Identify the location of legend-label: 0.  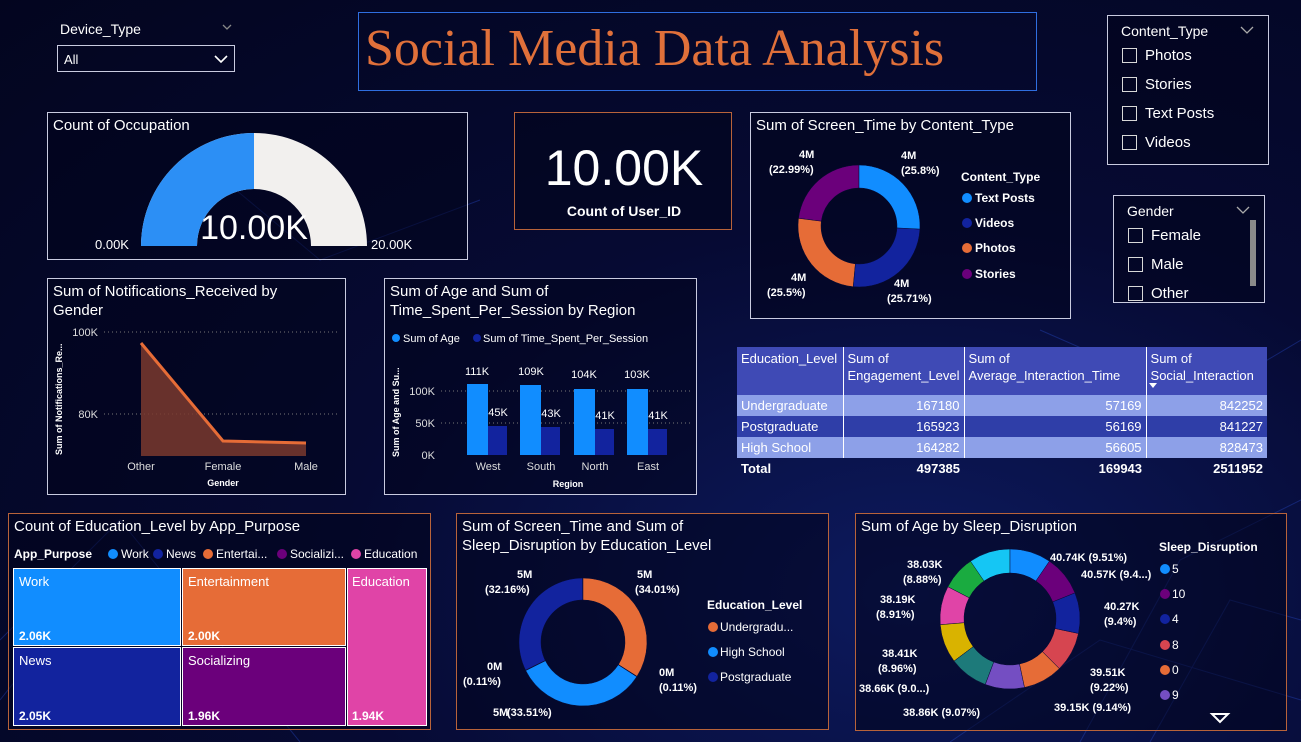
(1175, 670).